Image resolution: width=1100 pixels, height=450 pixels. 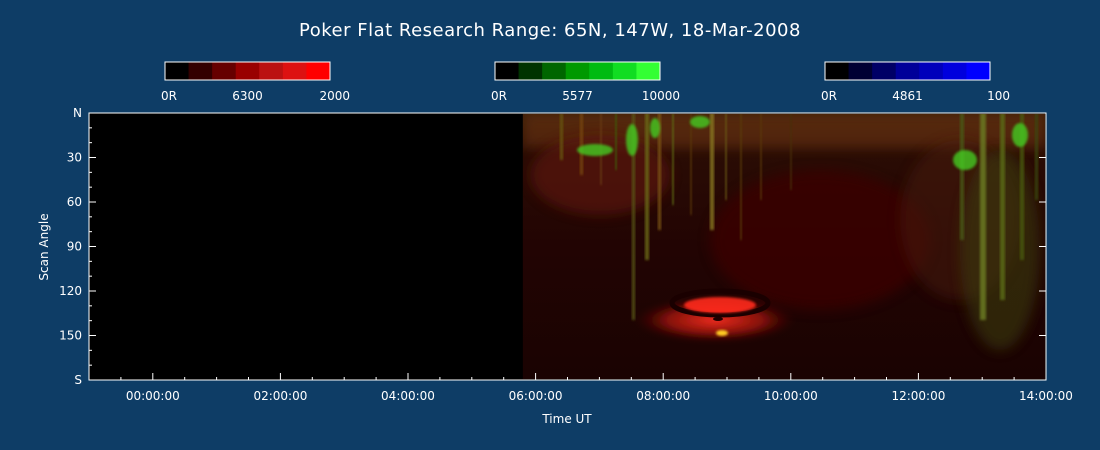 I want to click on colorbars: 0R 6300 2000 0R 5577 10000 0R 4861 100, so click(x=585, y=82).